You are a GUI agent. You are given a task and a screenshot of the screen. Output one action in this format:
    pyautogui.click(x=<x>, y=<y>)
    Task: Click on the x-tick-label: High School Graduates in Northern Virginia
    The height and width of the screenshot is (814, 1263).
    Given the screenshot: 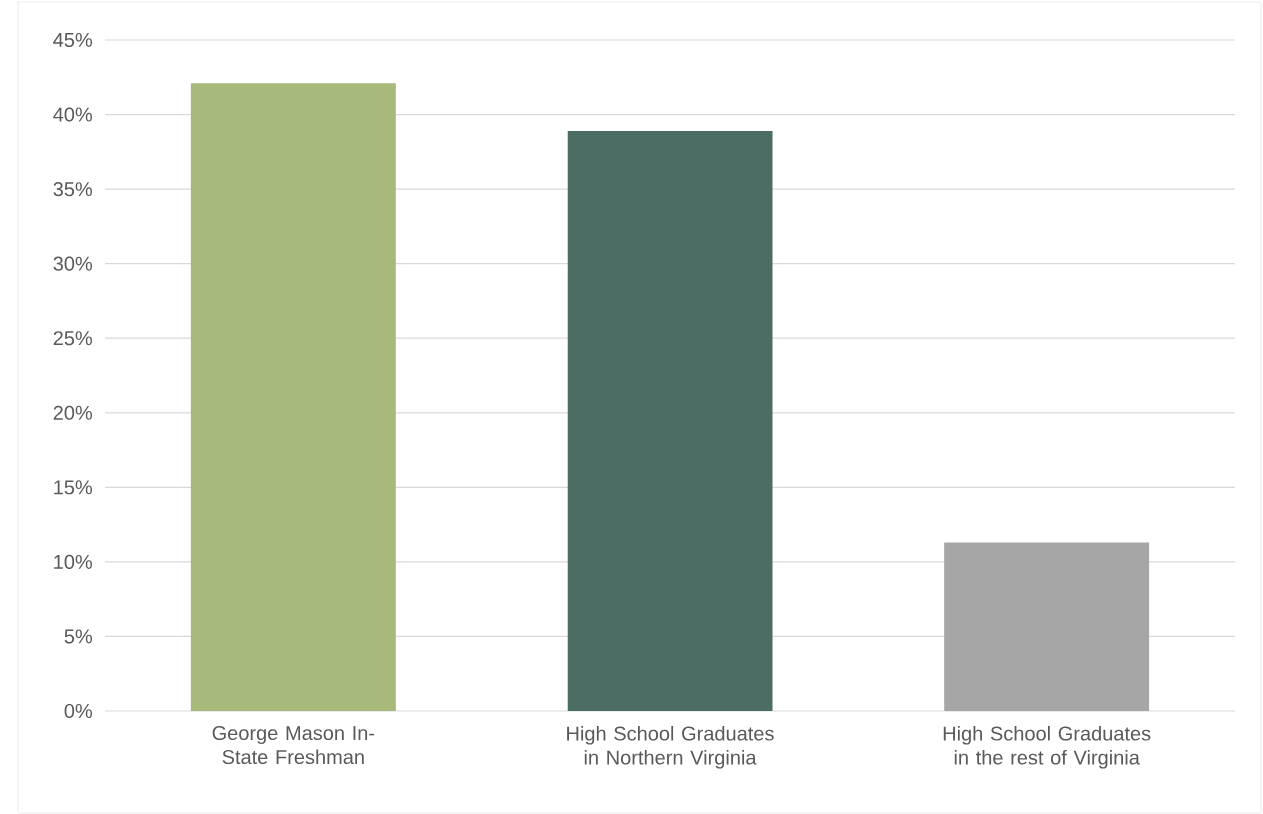 What is the action you would take?
    pyautogui.click(x=670, y=747)
    